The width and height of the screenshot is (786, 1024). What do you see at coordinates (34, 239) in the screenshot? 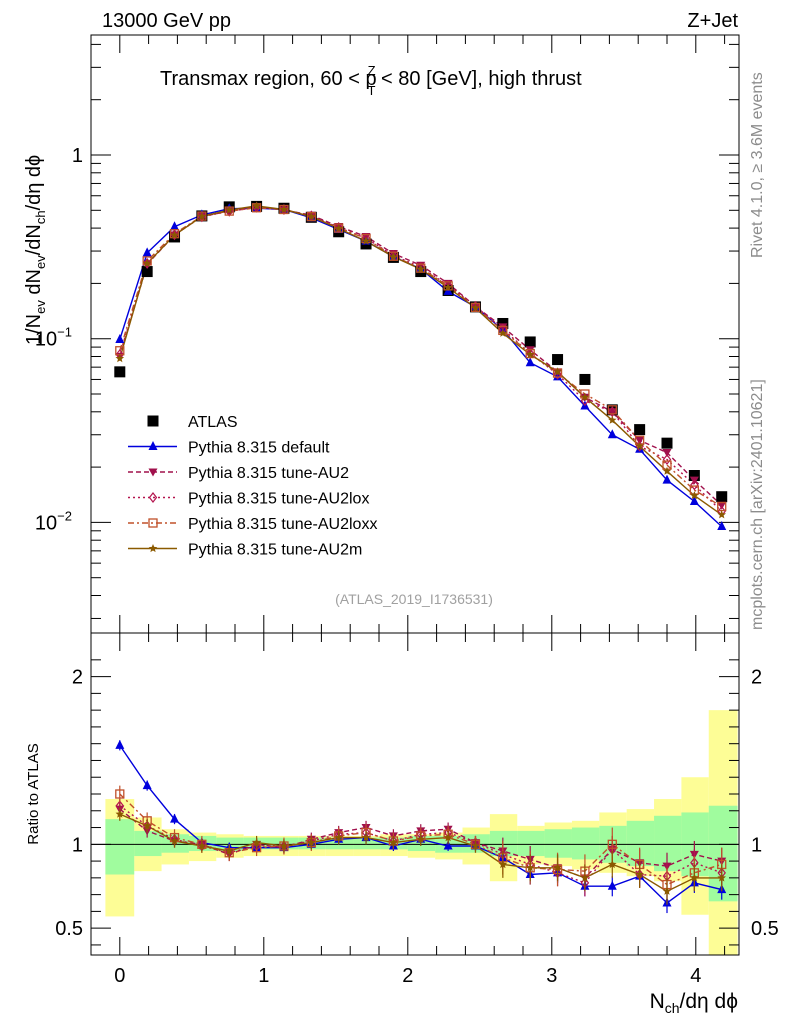
I see `ylabel-part-5: /dN` at bounding box center [34, 239].